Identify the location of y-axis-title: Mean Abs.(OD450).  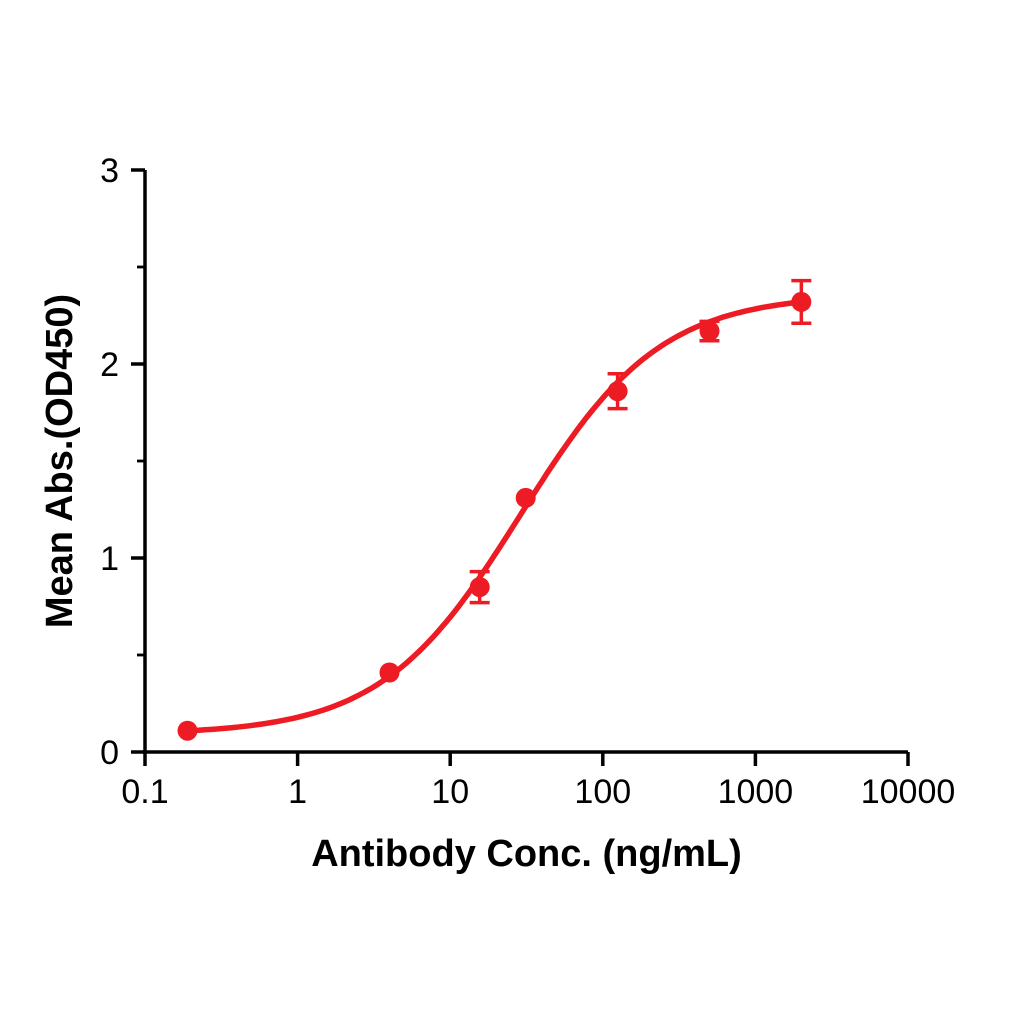
(60, 461).